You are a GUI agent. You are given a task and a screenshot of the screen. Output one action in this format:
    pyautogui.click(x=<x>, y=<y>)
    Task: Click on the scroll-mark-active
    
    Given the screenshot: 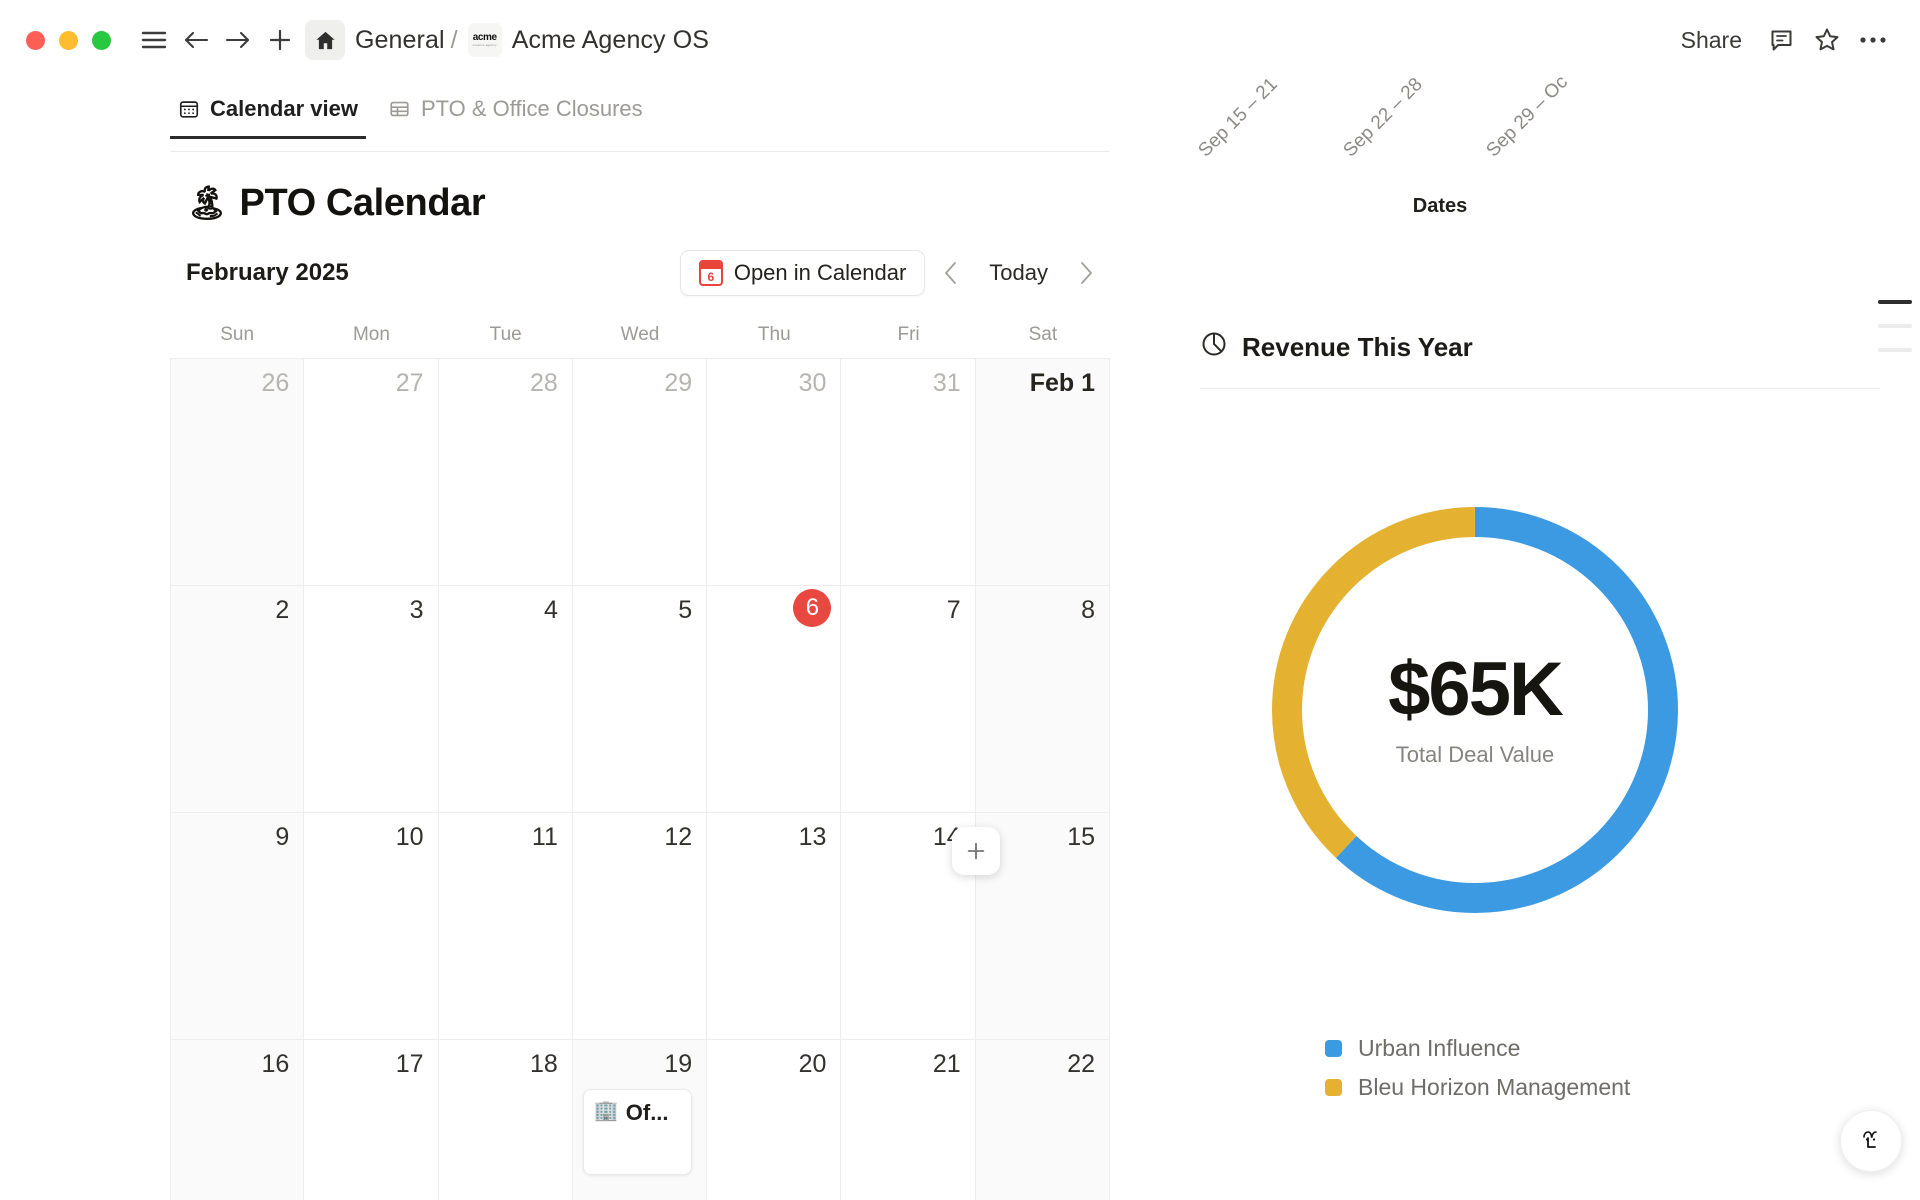 What is the action you would take?
    pyautogui.click(x=1895, y=302)
    